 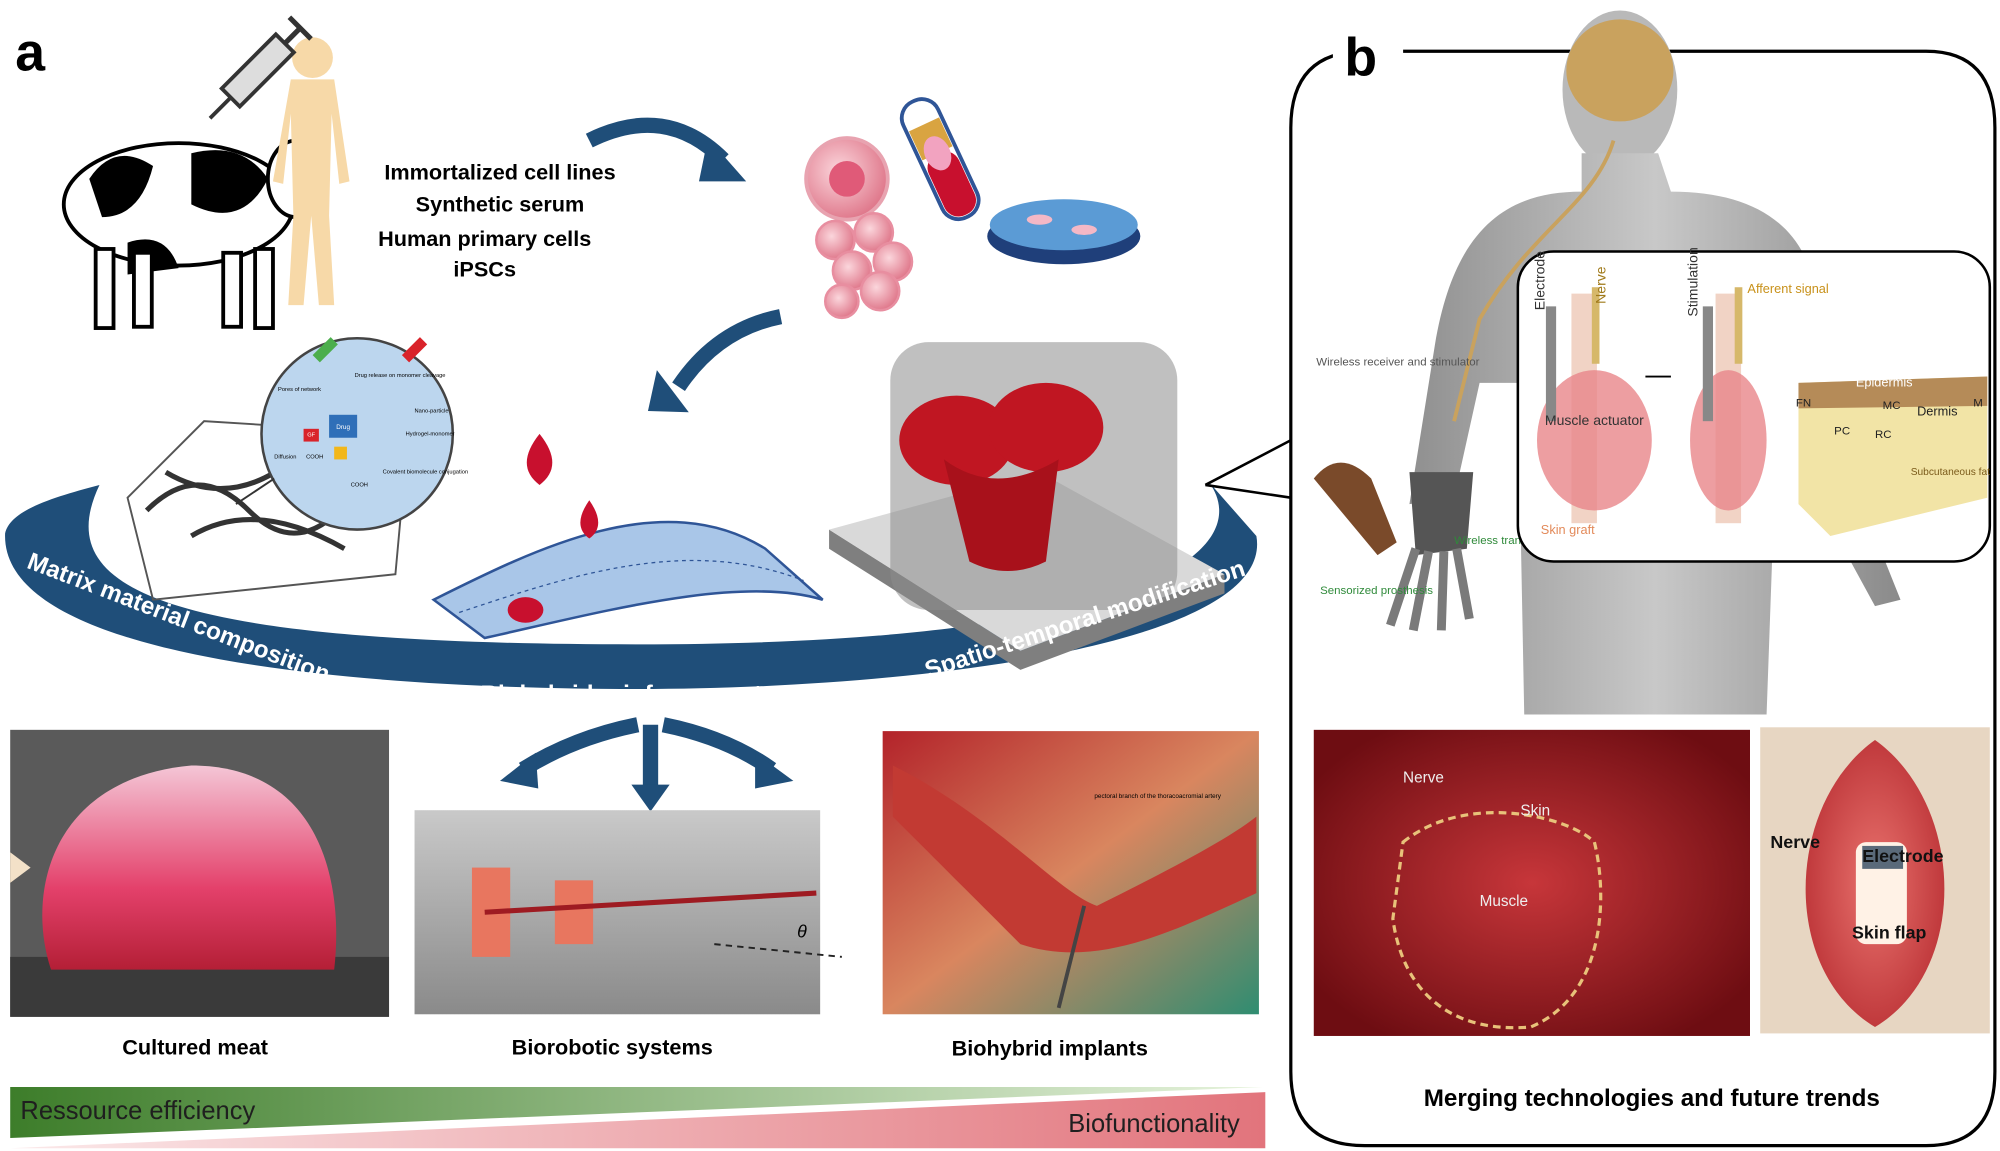 I want to click on flow-arrow, so click(x=684, y=254).